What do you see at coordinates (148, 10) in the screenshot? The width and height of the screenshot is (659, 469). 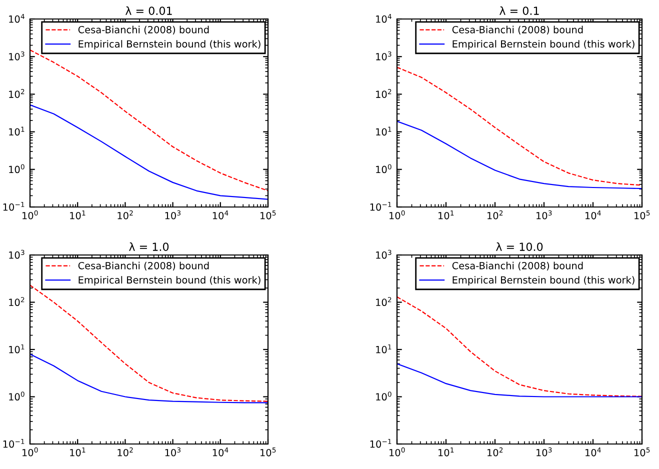 I see `chart-title: λ = 0.01` at bounding box center [148, 10].